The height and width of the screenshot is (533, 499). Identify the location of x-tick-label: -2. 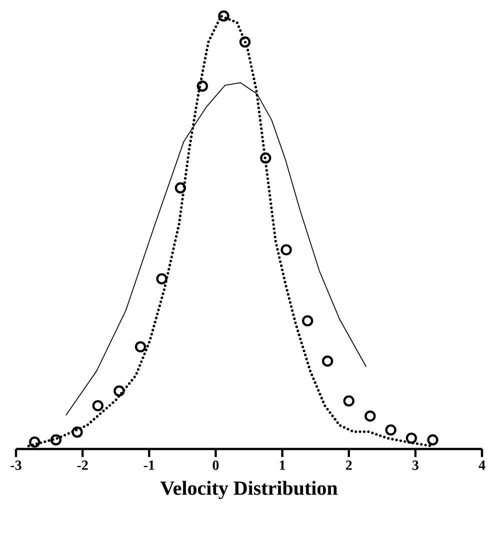
(82, 465).